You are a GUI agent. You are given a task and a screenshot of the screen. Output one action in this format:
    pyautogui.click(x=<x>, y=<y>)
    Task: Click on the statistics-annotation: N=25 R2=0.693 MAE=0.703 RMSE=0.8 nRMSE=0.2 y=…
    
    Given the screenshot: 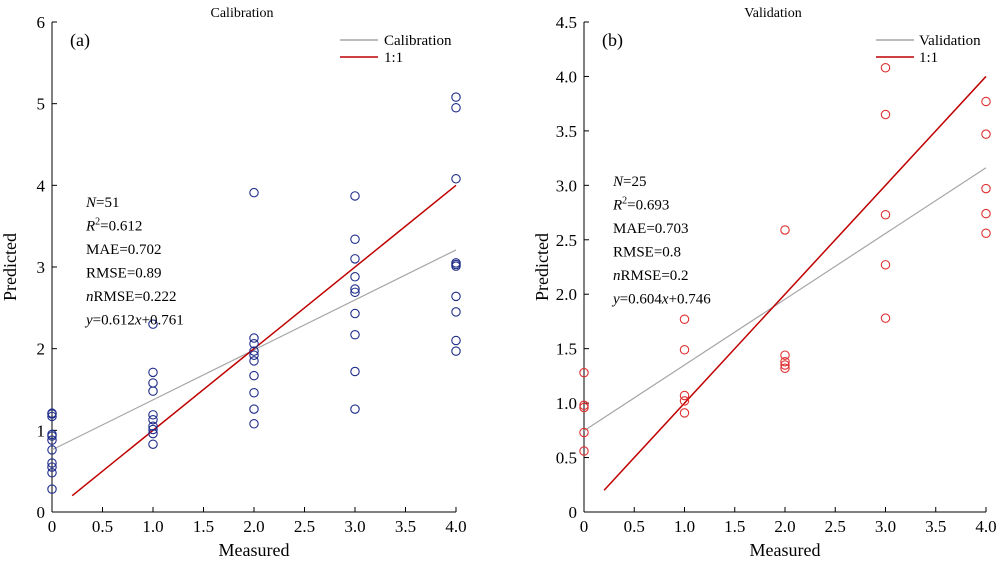 What is the action you would take?
    pyautogui.click(x=661, y=241)
    